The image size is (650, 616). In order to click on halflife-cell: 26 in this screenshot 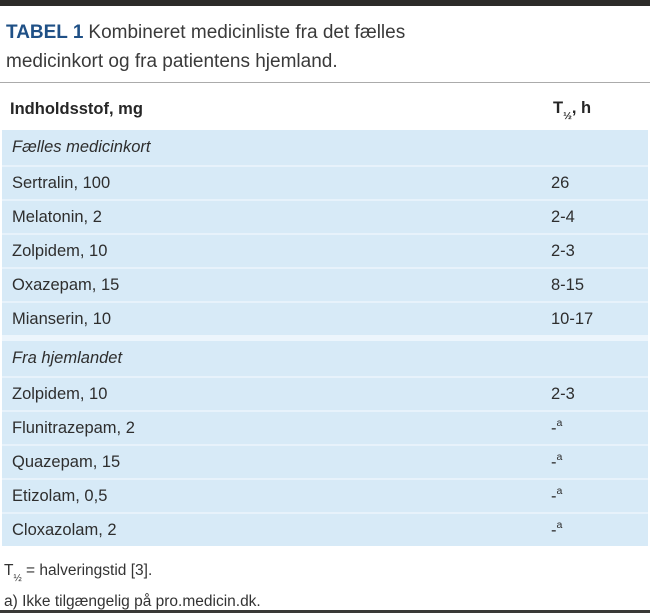, I will do `click(560, 182)`.